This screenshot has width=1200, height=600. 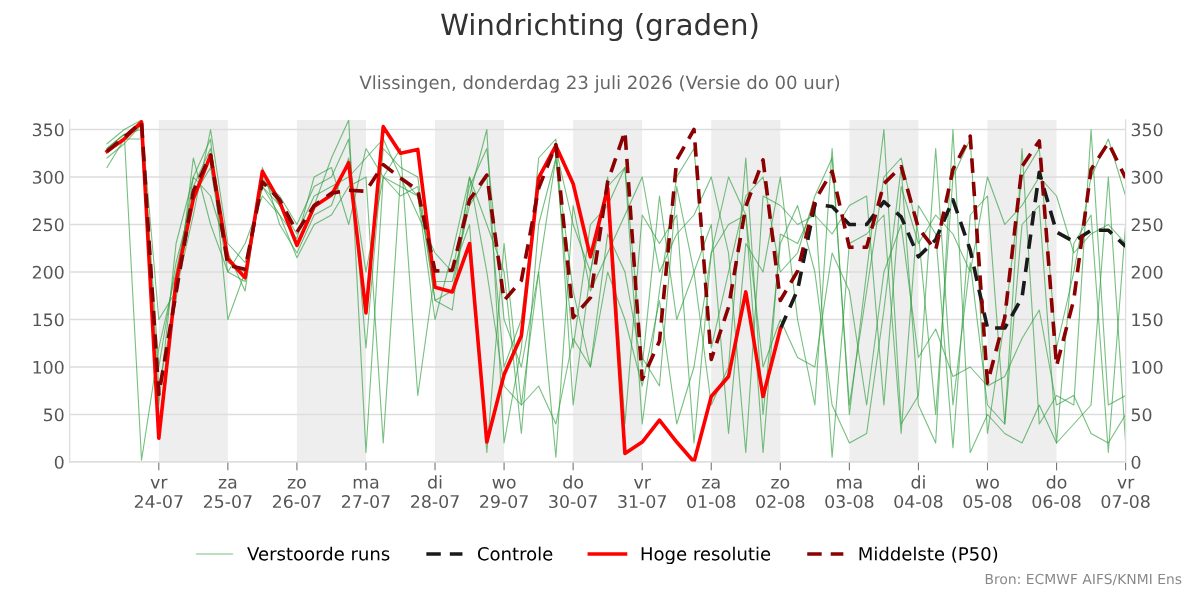 What do you see at coordinates (48, 130) in the screenshot?
I see `y-tick-label: 350` at bounding box center [48, 130].